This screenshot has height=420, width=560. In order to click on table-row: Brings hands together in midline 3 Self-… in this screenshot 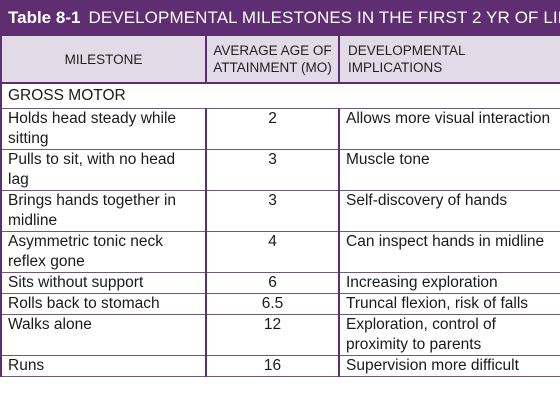, I will do `click(280, 211)`.